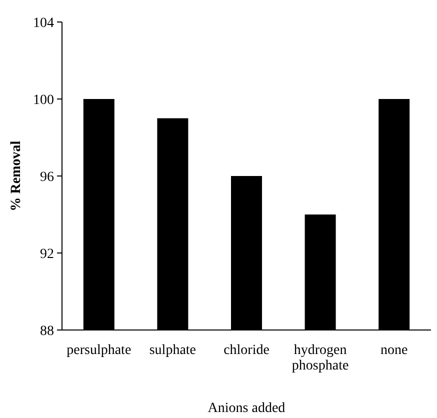  I want to click on x-tick-label: none, so click(394, 350).